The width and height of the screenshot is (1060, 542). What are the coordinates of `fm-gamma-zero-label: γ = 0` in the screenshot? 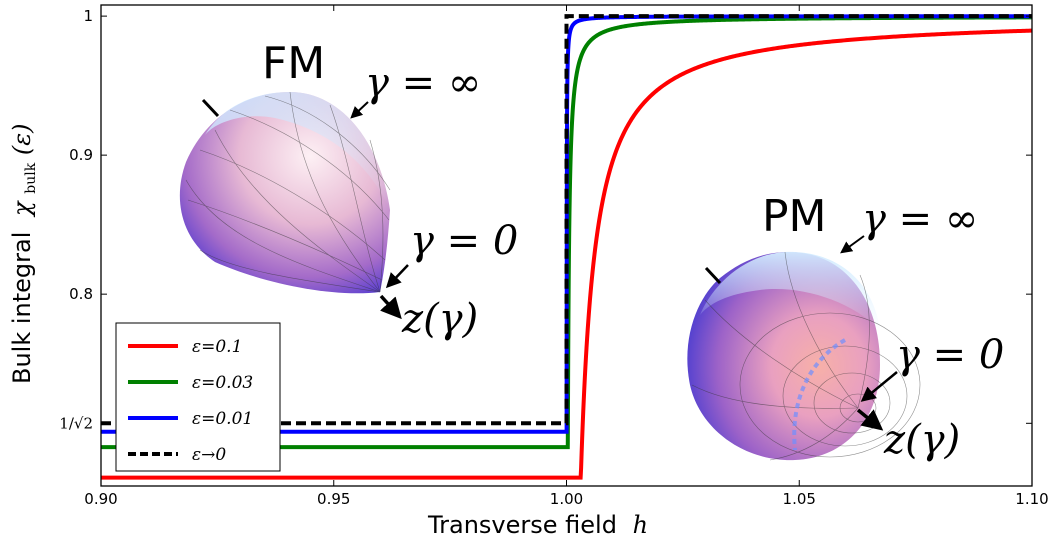 It's located at (464, 241).